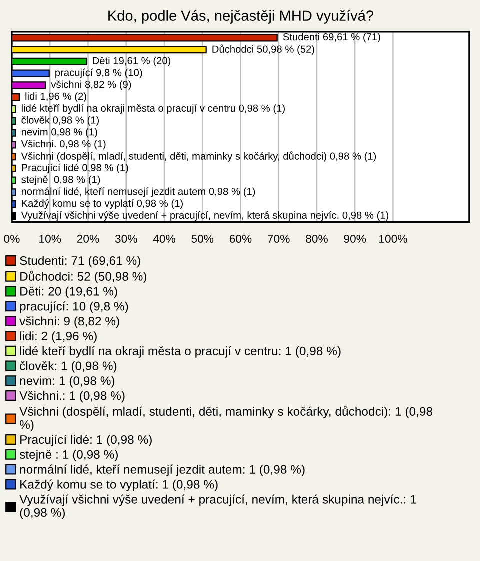  Describe the element at coordinates (119, 486) in the screenshot. I see `legend-label: Každý komu se to vyplatí: 1 (0,98 %)` at that location.